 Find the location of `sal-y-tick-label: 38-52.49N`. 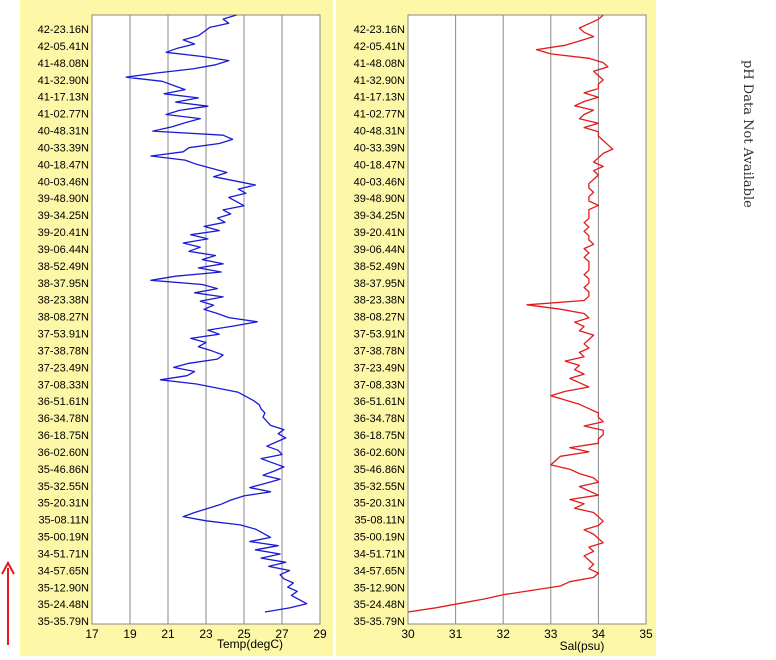

sal-y-tick-label: 38-52.49N is located at coordinates (379, 267).